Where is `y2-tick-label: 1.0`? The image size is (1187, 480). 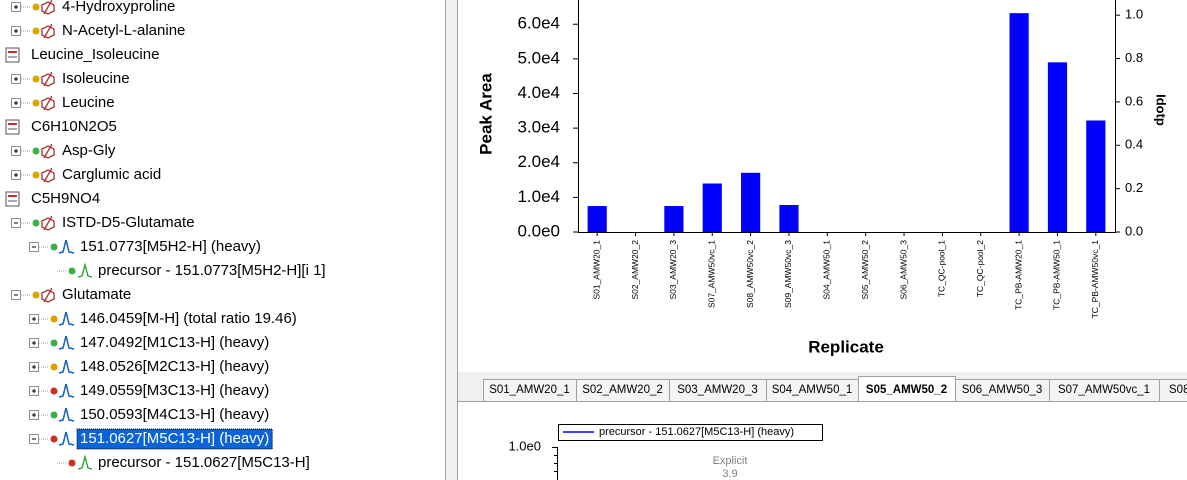
y2-tick-label: 1.0 is located at coordinates (1134, 14).